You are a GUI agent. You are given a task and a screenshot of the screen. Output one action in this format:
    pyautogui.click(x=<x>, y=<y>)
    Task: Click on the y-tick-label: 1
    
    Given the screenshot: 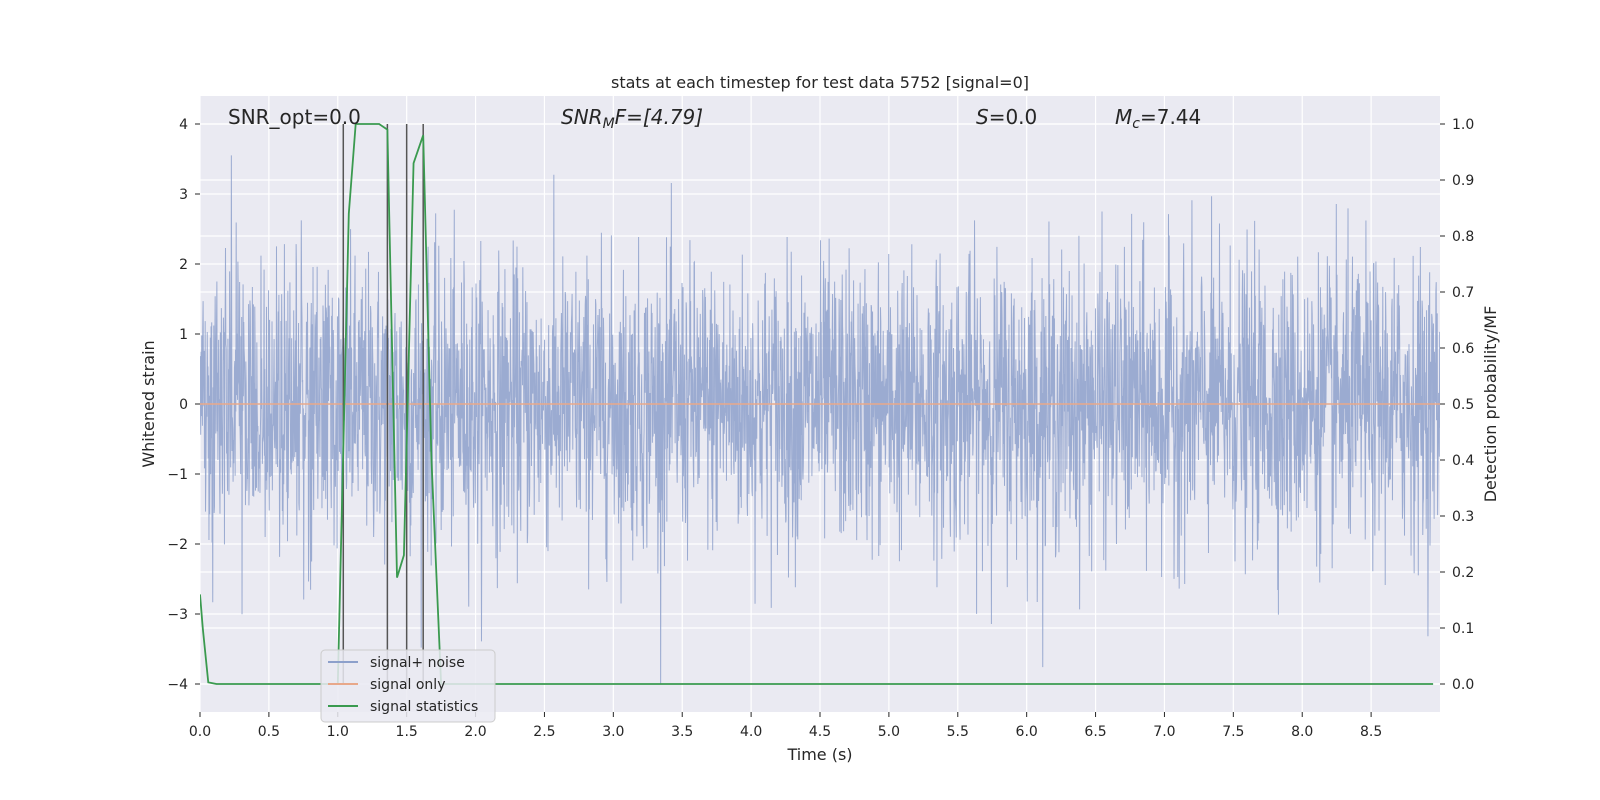 What is the action you would take?
    pyautogui.click(x=183, y=335)
    